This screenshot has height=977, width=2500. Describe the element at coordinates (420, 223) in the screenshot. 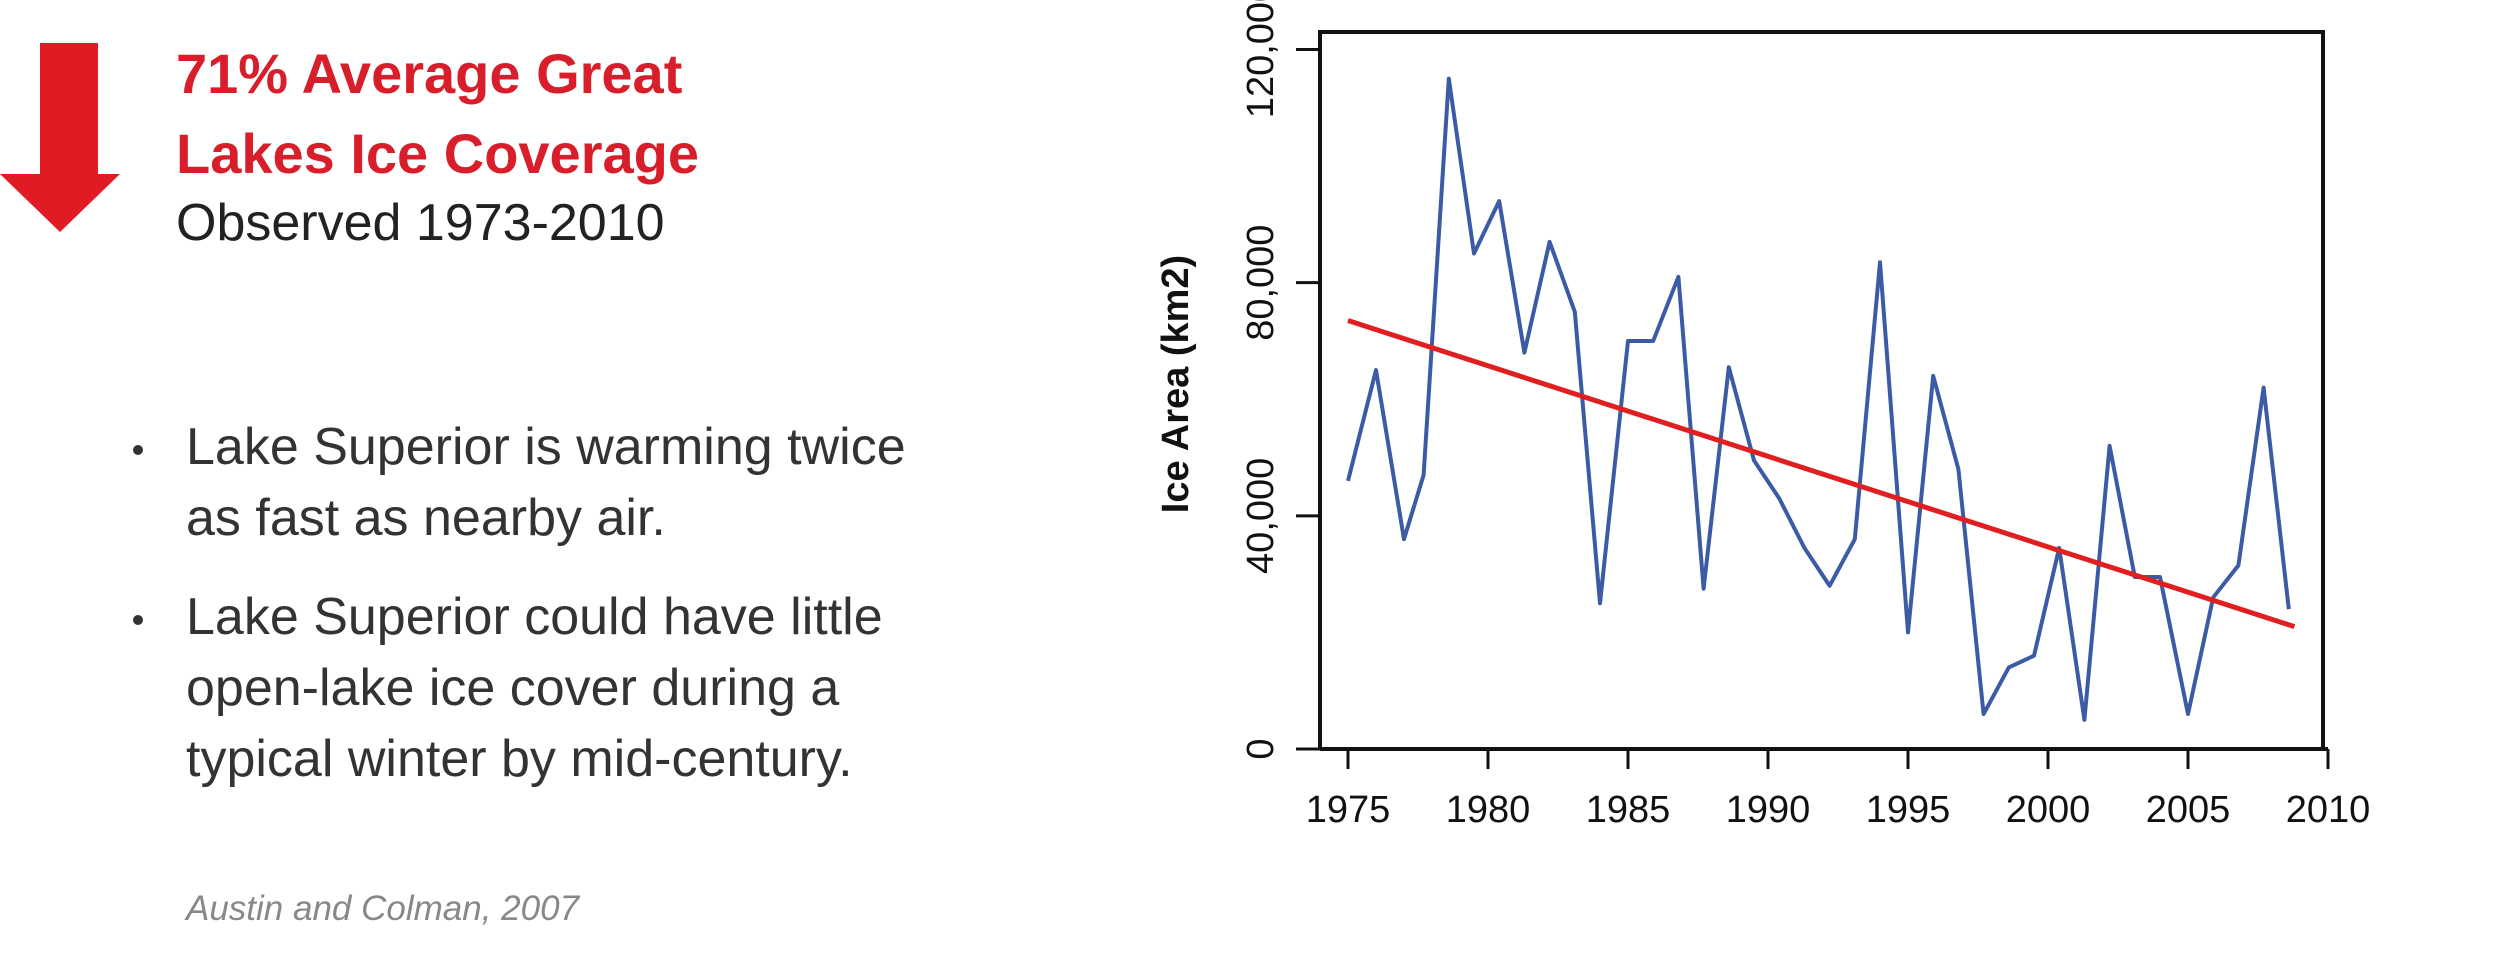

I see `subtitle: Observed 1973-2010` at that location.